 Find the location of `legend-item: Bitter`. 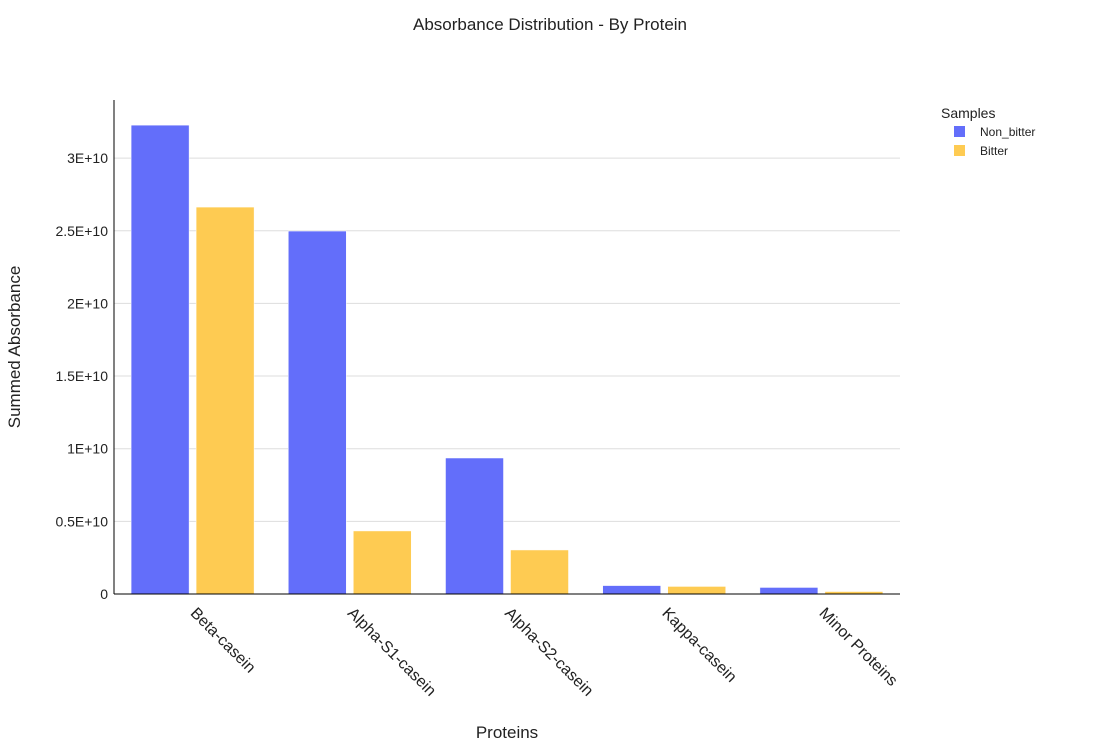

legend-item: Bitter is located at coordinates (981, 151).